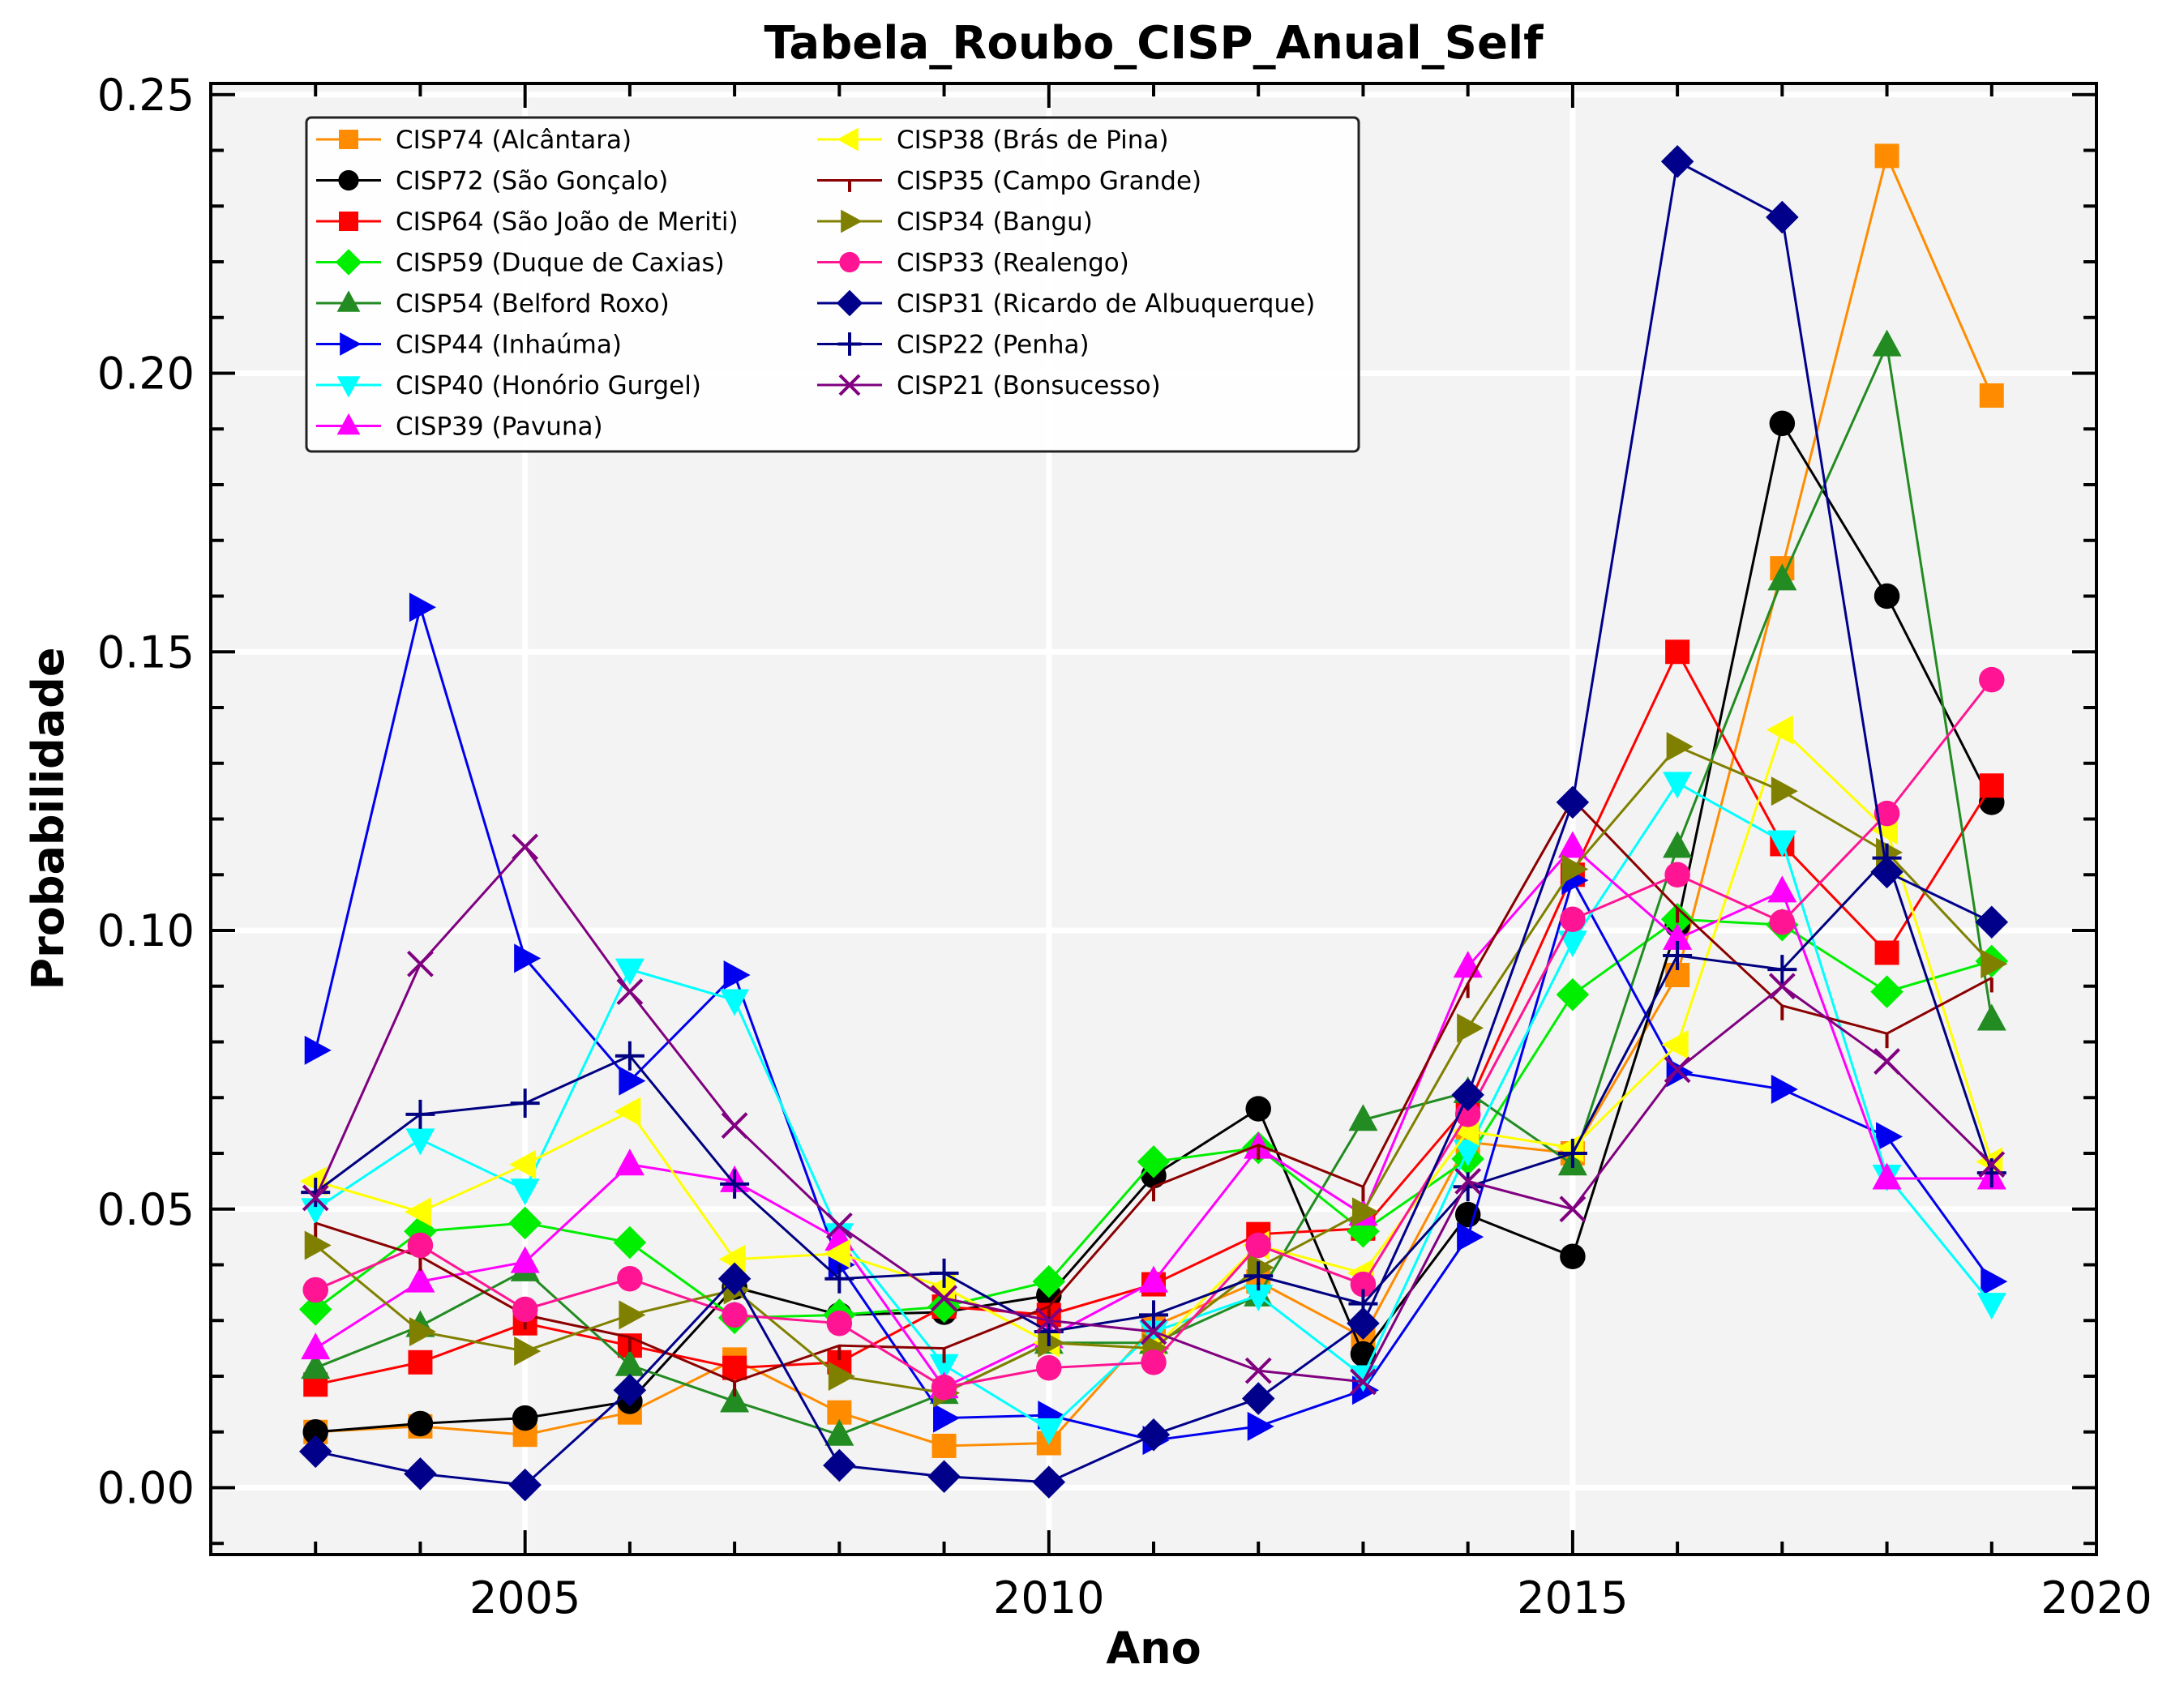 This screenshot has width=2184, height=1698. I want to click on y-tick-label: 0.10, so click(146, 931).